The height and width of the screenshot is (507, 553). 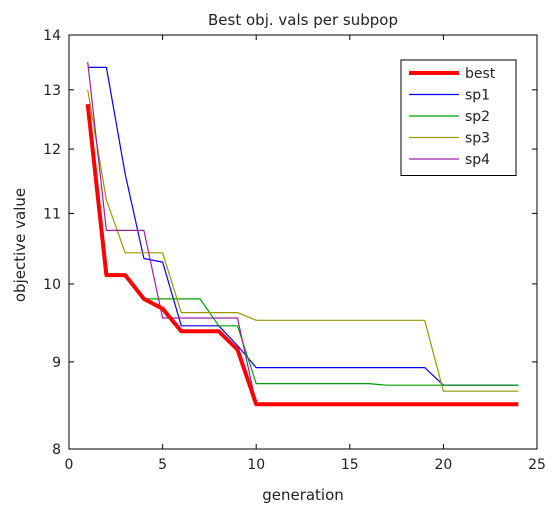 I want to click on y-tick-label: 14, so click(x=52, y=36).